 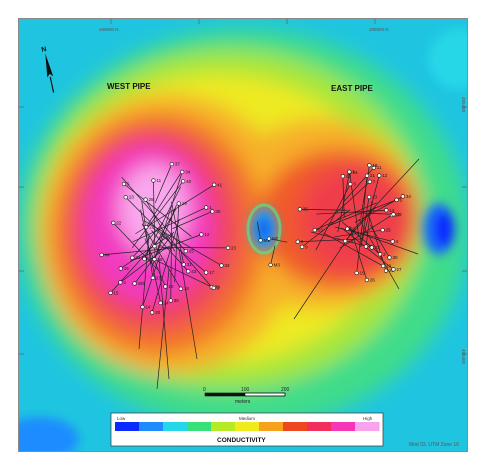 I want to click on edge-label-top-left: 489900 N, so click(x=109, y=29).